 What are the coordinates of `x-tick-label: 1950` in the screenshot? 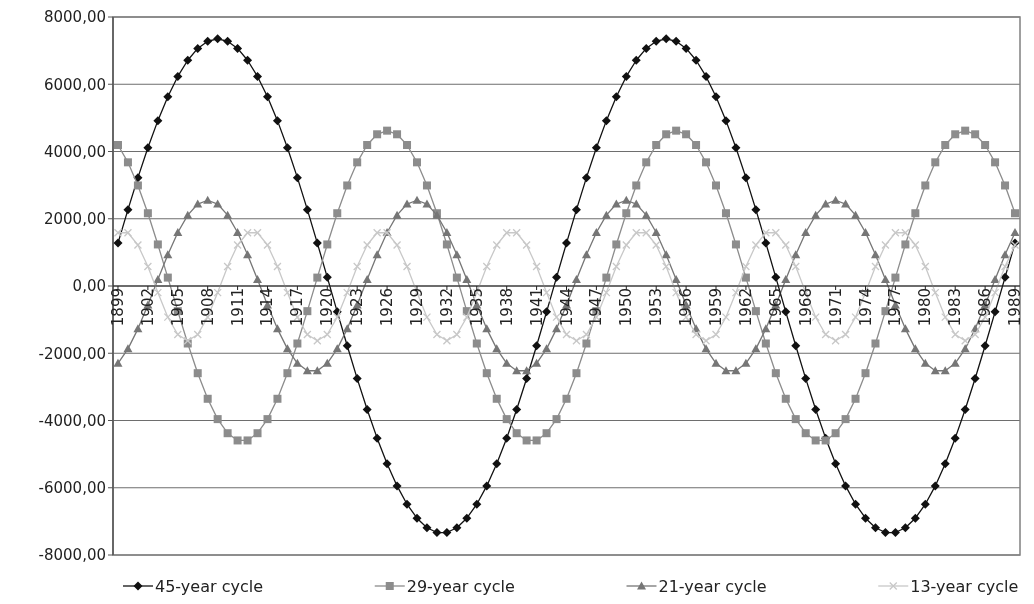 It's located at (626, 307).